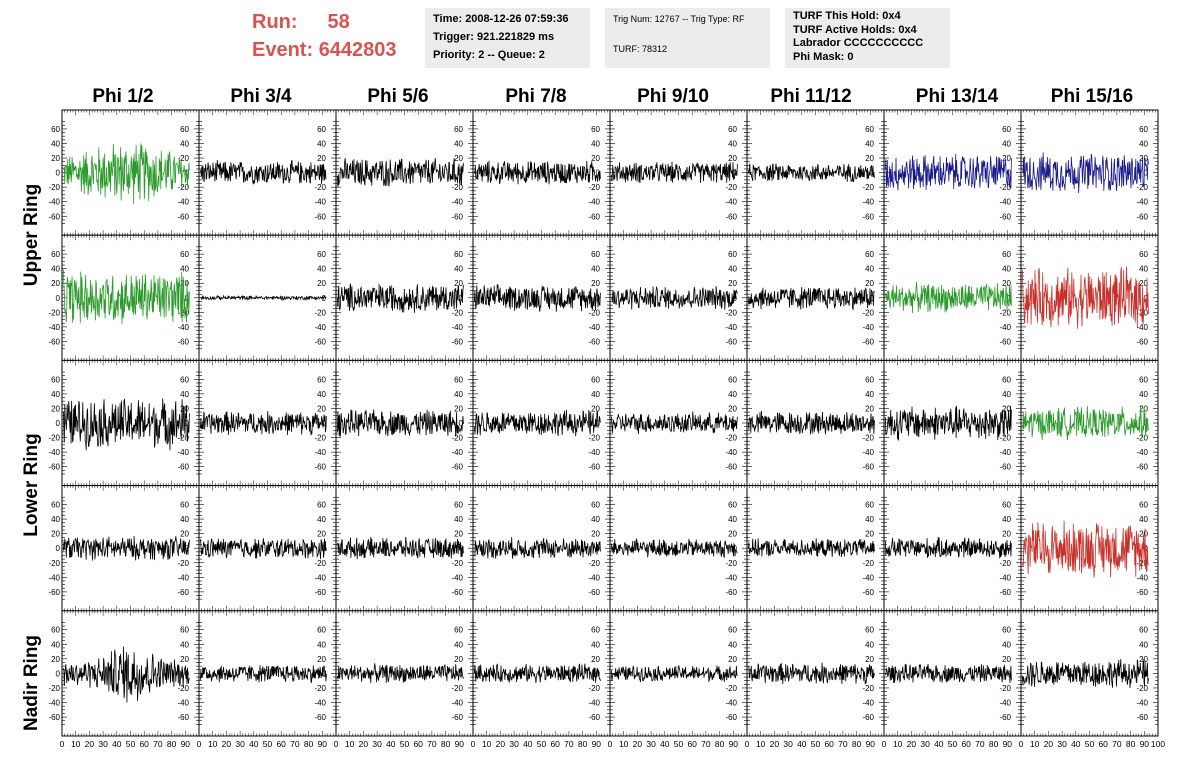 This screenshot has height=772, width=1196. I want to click on panel-r2-c2: -60 -40 -20 0 20 40 60, so click(404, 423).